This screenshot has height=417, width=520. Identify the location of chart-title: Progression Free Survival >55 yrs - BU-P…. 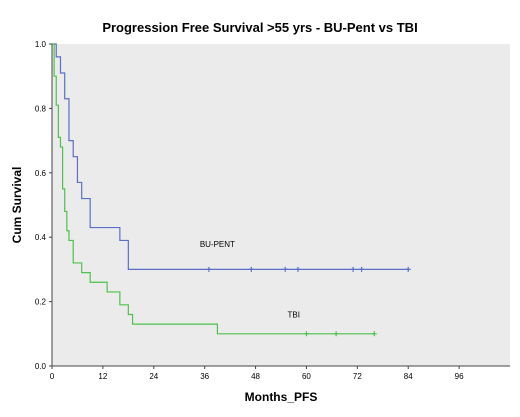
(259, 27).